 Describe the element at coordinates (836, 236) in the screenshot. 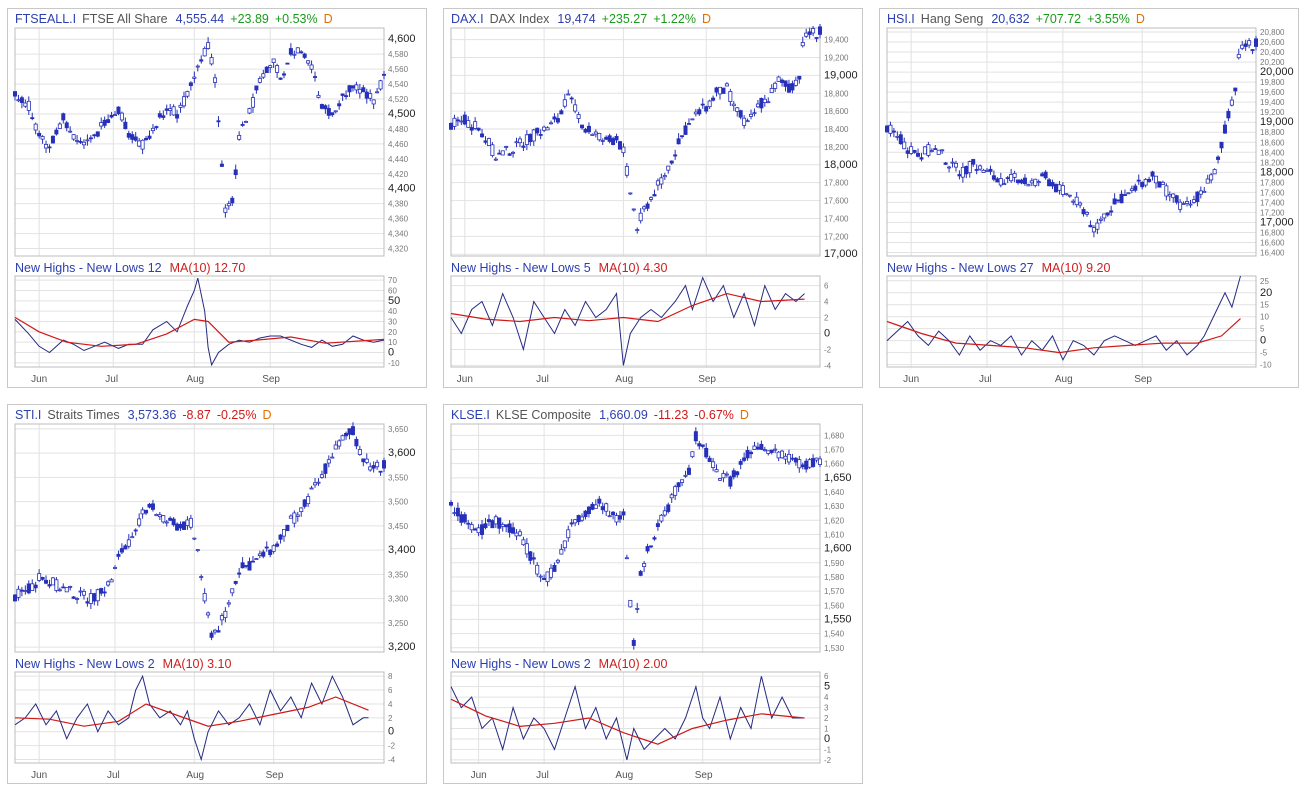

I see `price-tick-label: 17,200` at that location.